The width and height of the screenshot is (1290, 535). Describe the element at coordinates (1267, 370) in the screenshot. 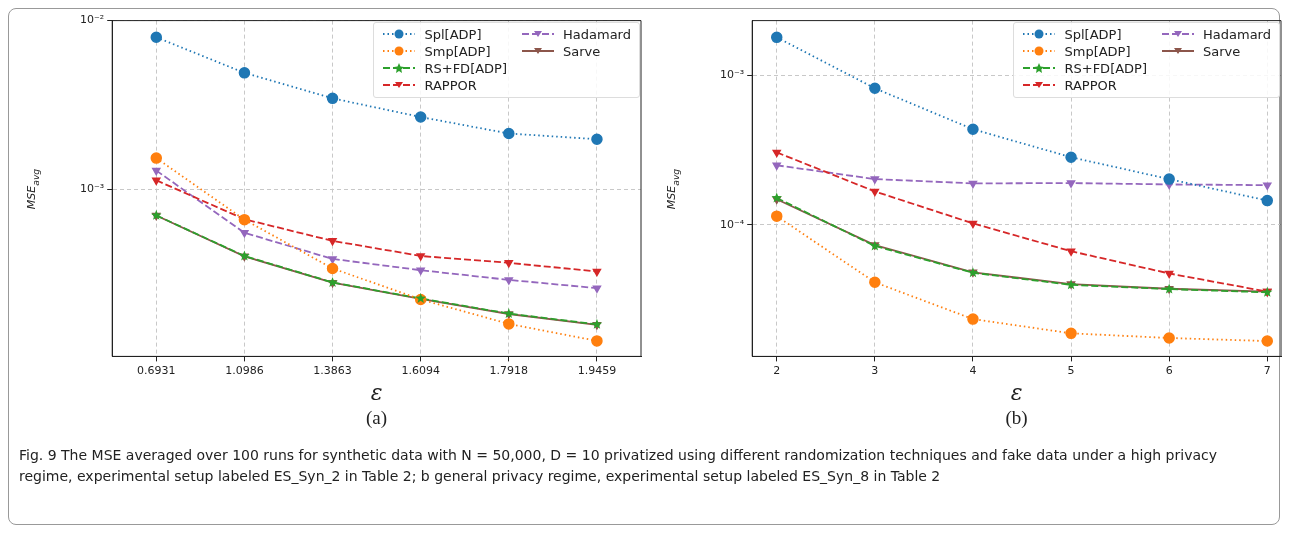

I see `x-tick-label: 7` at that location.